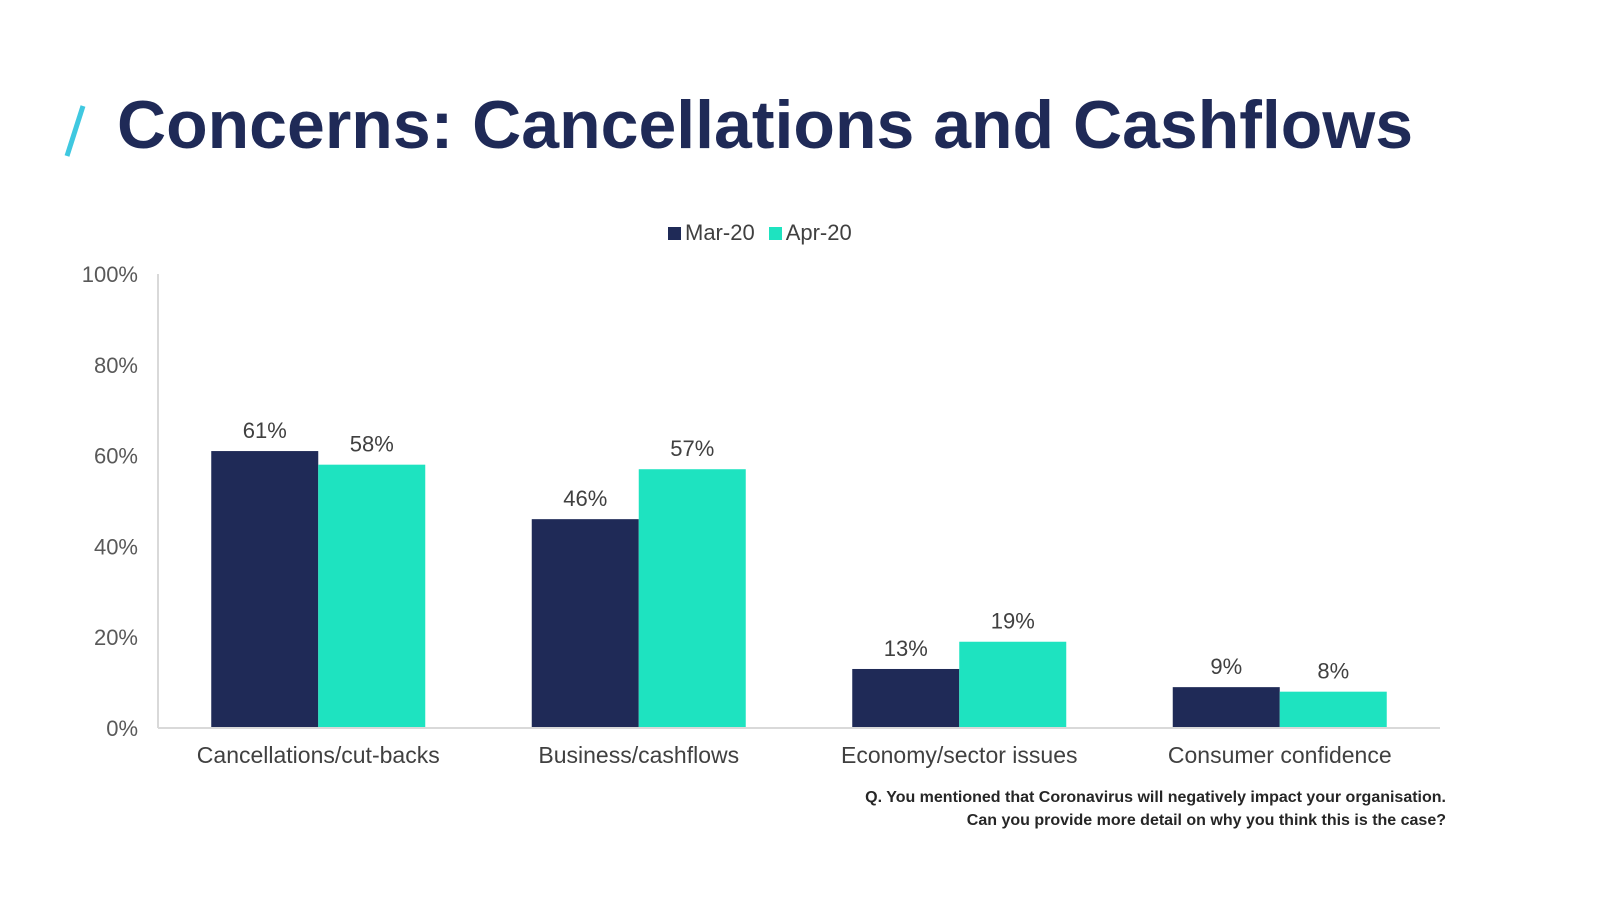 The image size is (1600, 900). What do you see at coordinates (122, 728) in the screenshot?
I see `y-tick-label: 0%` at bounding box center [122, 728].